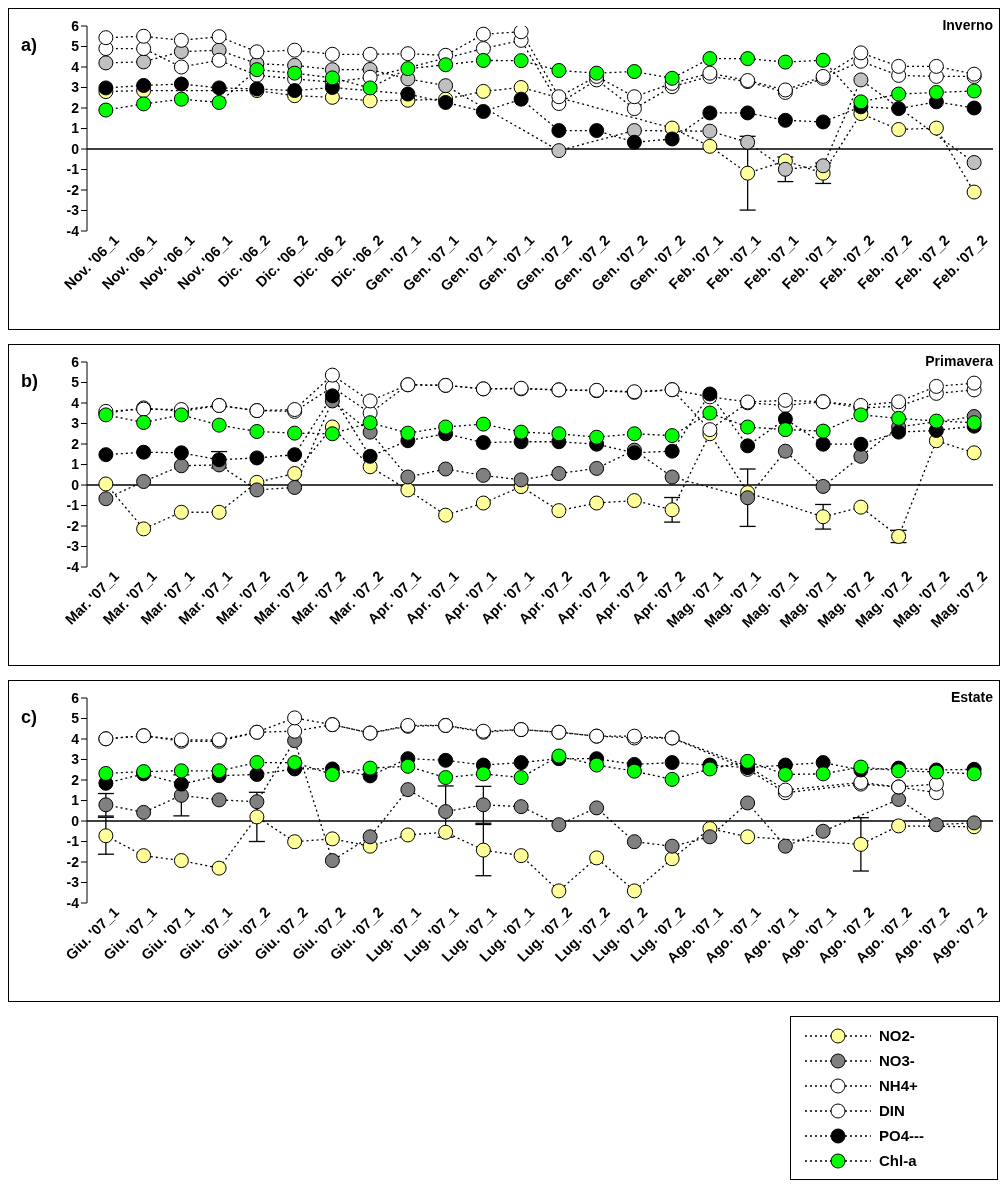 This screenshot has height=1203, width=1007. What do you see at coordinates (898, 1085) in the screenshot?
I see `legend-label: NH4+` at bounding box center [898, 1085].